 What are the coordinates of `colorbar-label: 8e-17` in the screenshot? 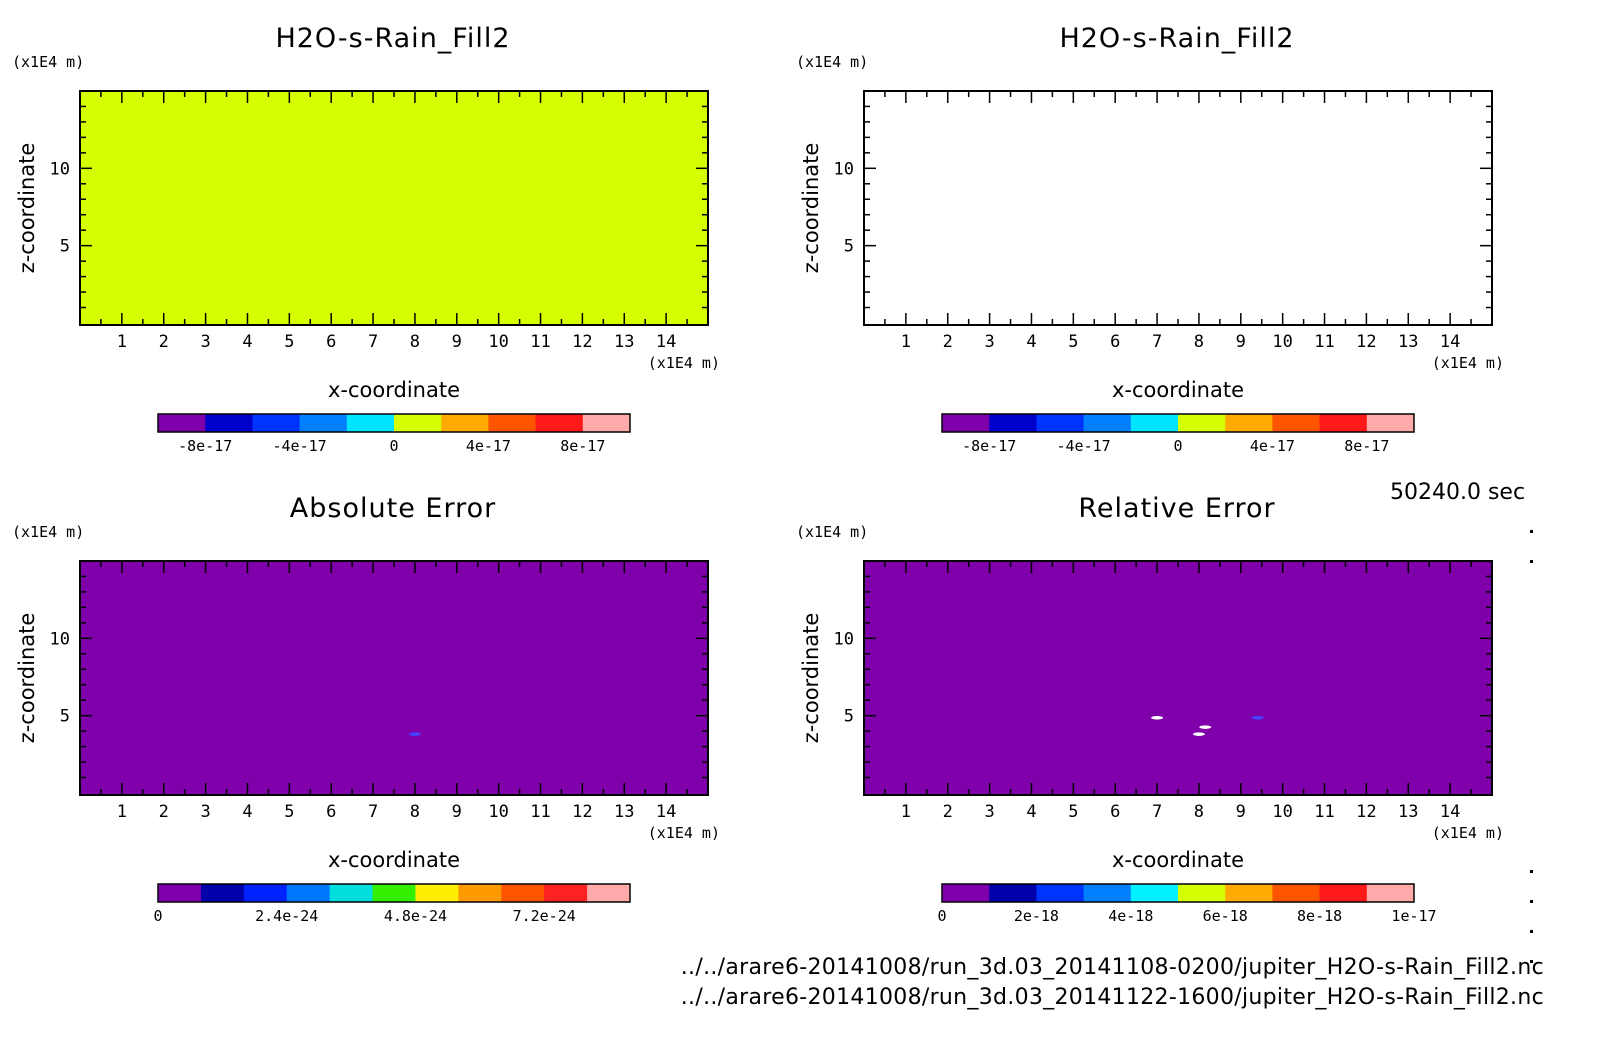 It's located at (582, 446).